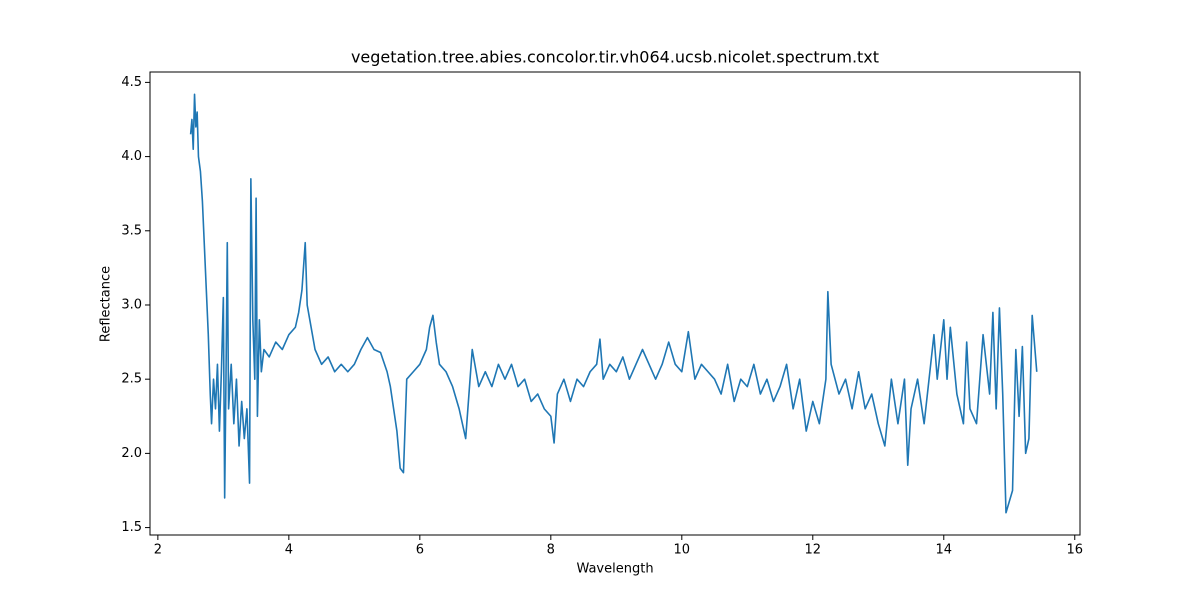  Describe the element at coordinates (131, 379) in the screenshot. I see `y-tick-label: 2.5` at that location.